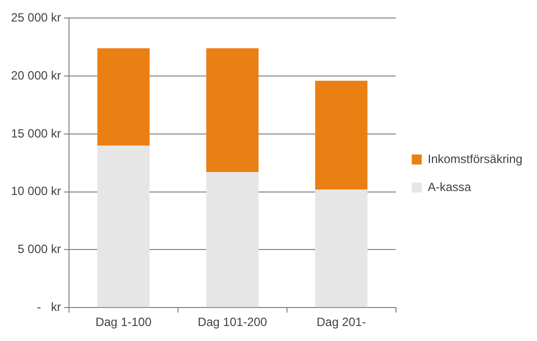 The image size is (537, 341). What do you see at coordinates (36, 75) in the screenshot?
I see `y-tick-label: 20 000 kr` at bounding box center [36, 75].